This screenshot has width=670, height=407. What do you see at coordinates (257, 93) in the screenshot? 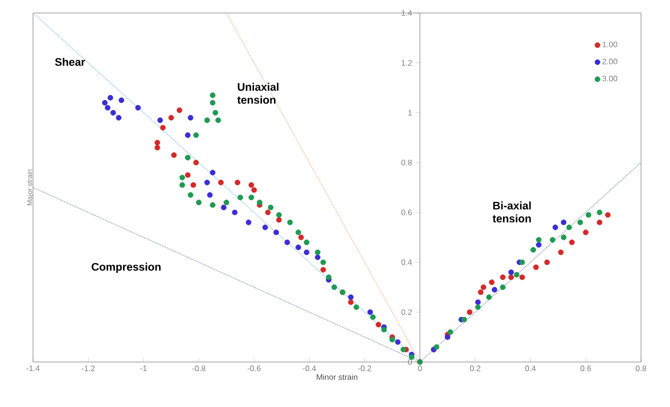
I see `annotation: Uniaxial tension` at bounding box center [257, 93].